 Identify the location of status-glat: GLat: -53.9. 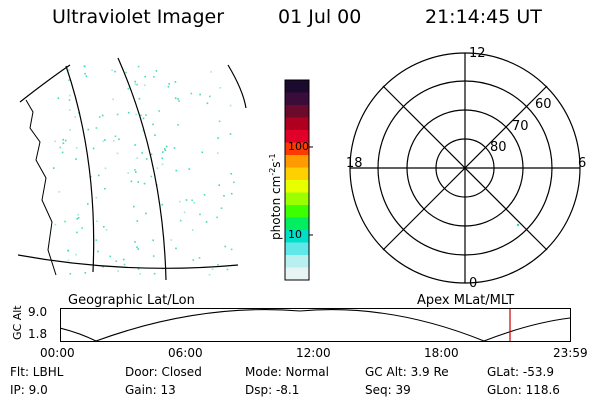
(520, 372).